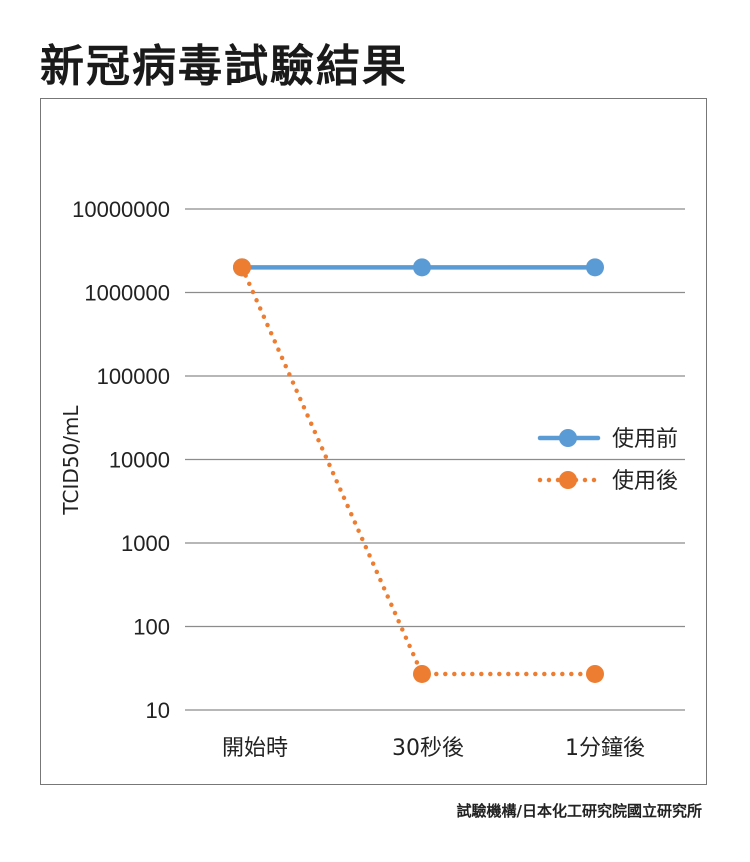 This screenshot has height=862, width=750. Describe the element at coordinates (645, 439) in the screenshot. I see `legend-label: 使用前` at that location.